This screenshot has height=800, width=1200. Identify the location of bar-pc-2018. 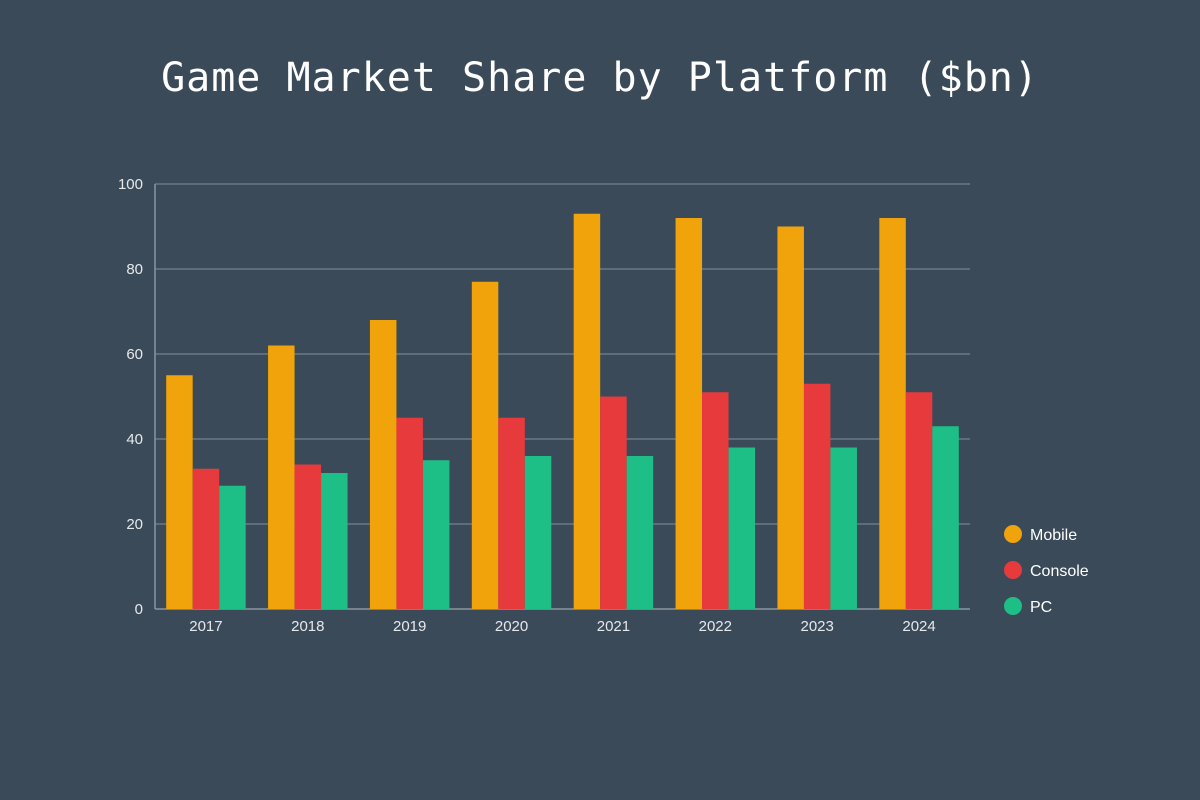
(334, 541).